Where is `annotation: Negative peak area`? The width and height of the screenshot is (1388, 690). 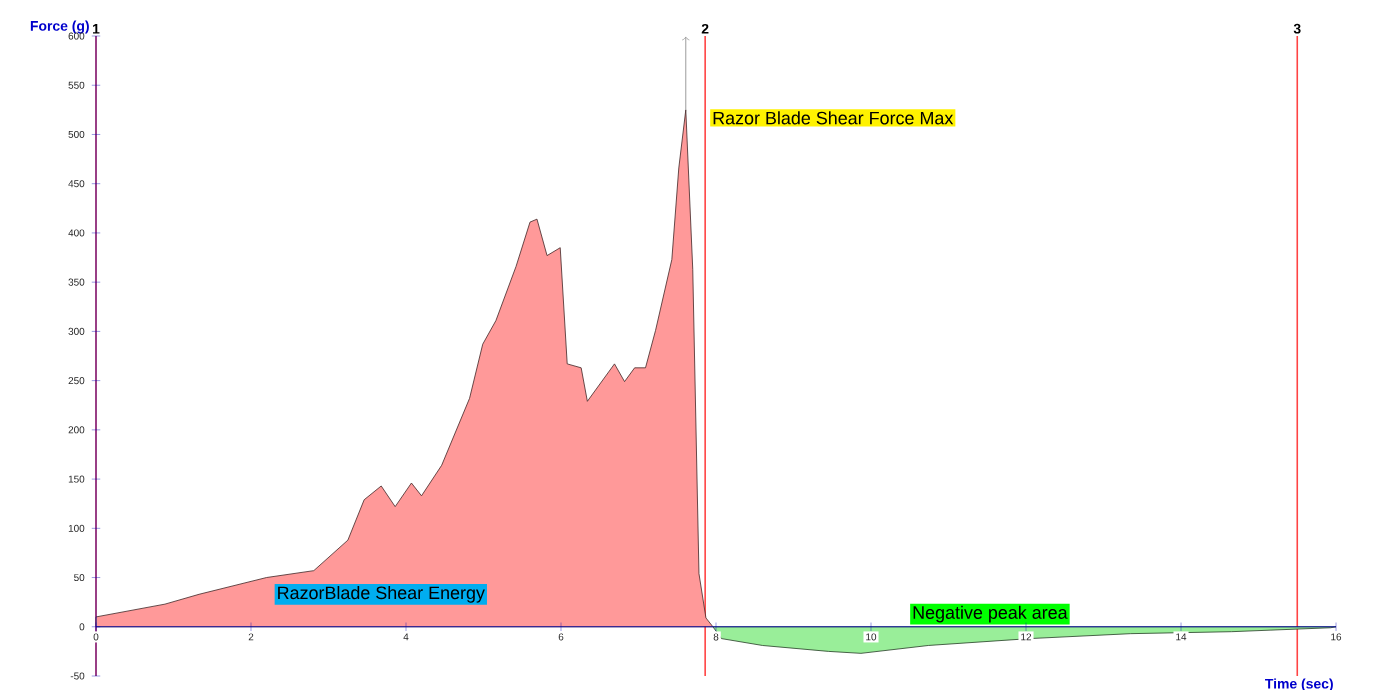
annotation: Negative peak area is located at coordinates (990, 614).